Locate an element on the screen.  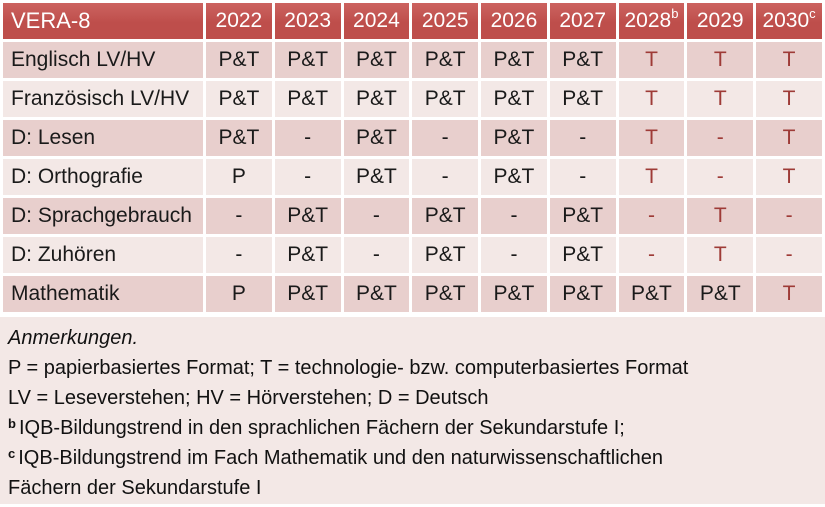
year-header-2023: 2023 is located at coordinates (307, 21).